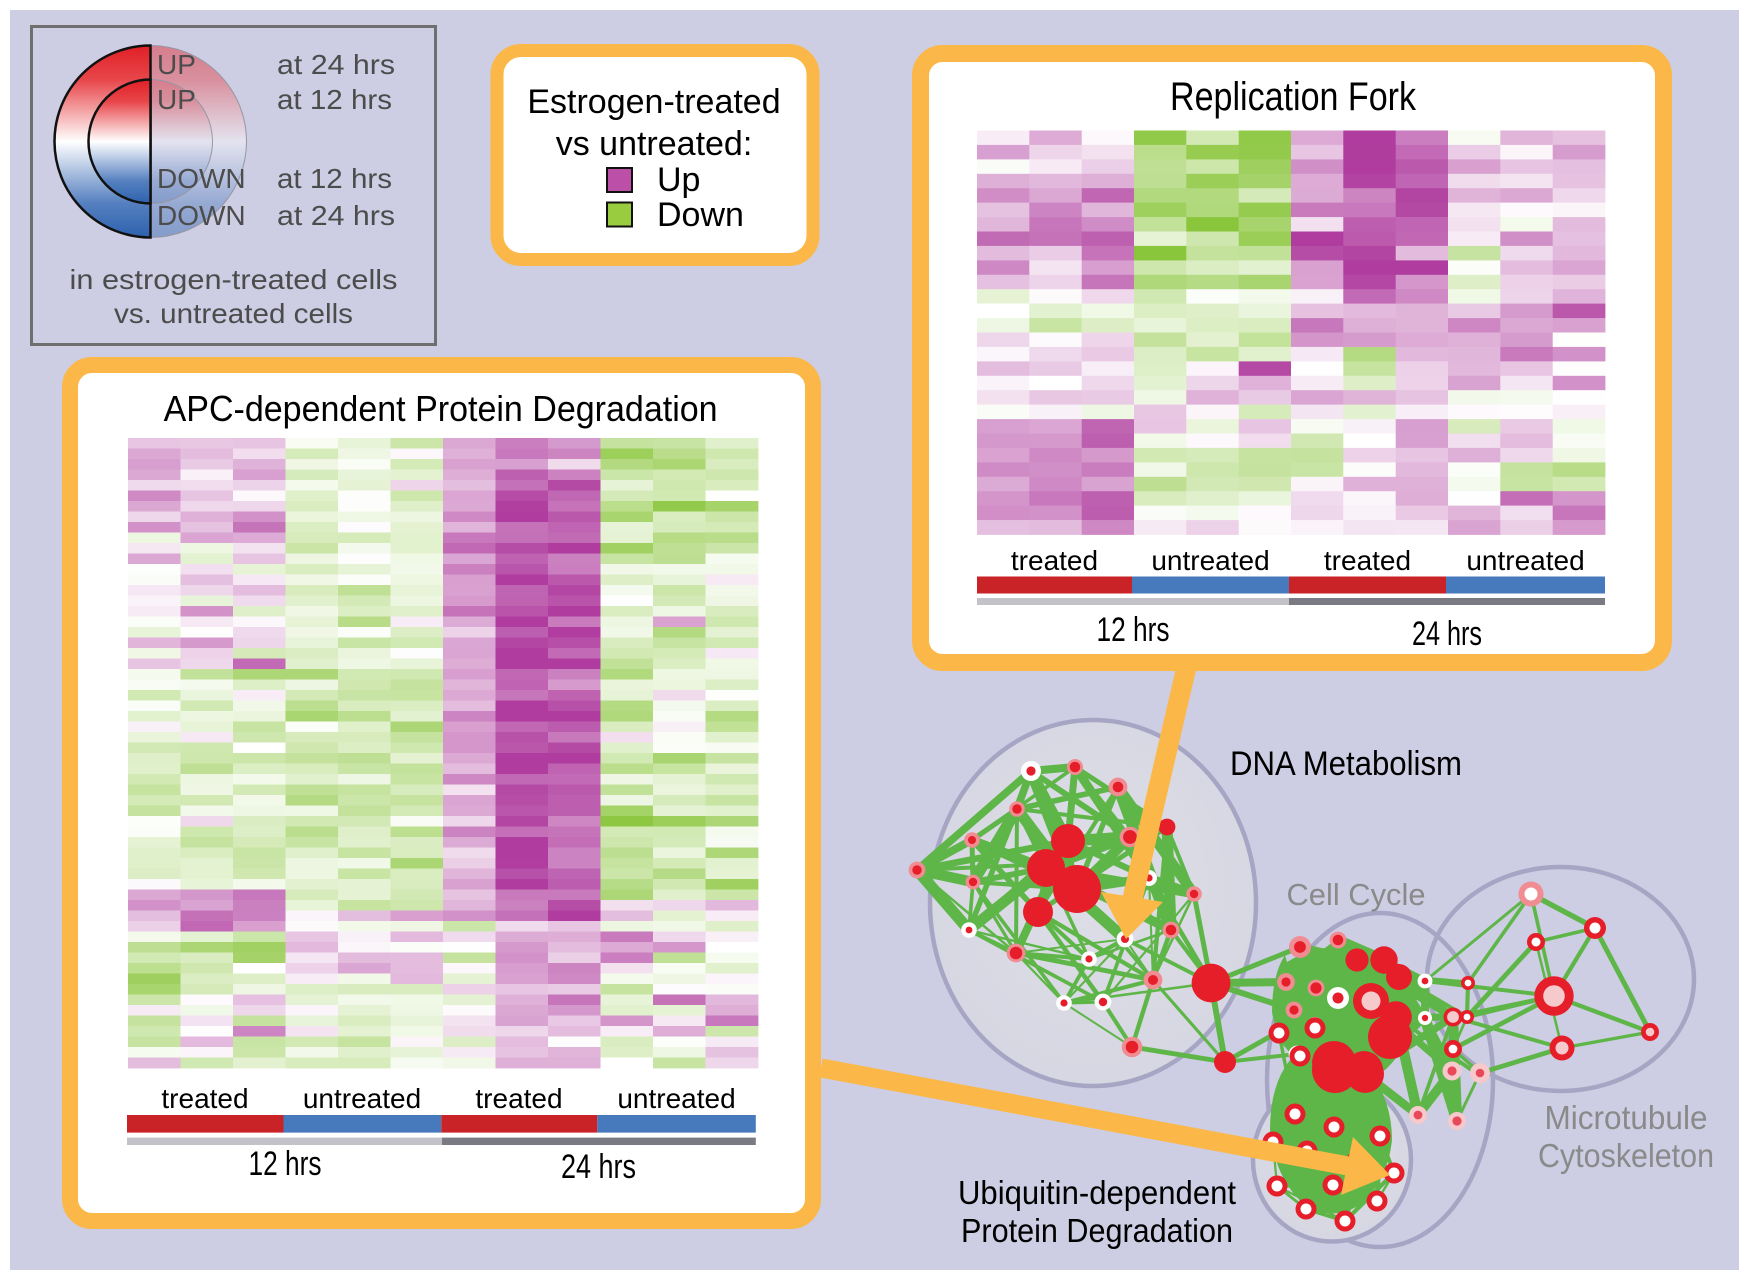  Describe the element at coordinates (1097, 1230) in the screenshot. I see `svg-text: Protein Degradation` at that location.